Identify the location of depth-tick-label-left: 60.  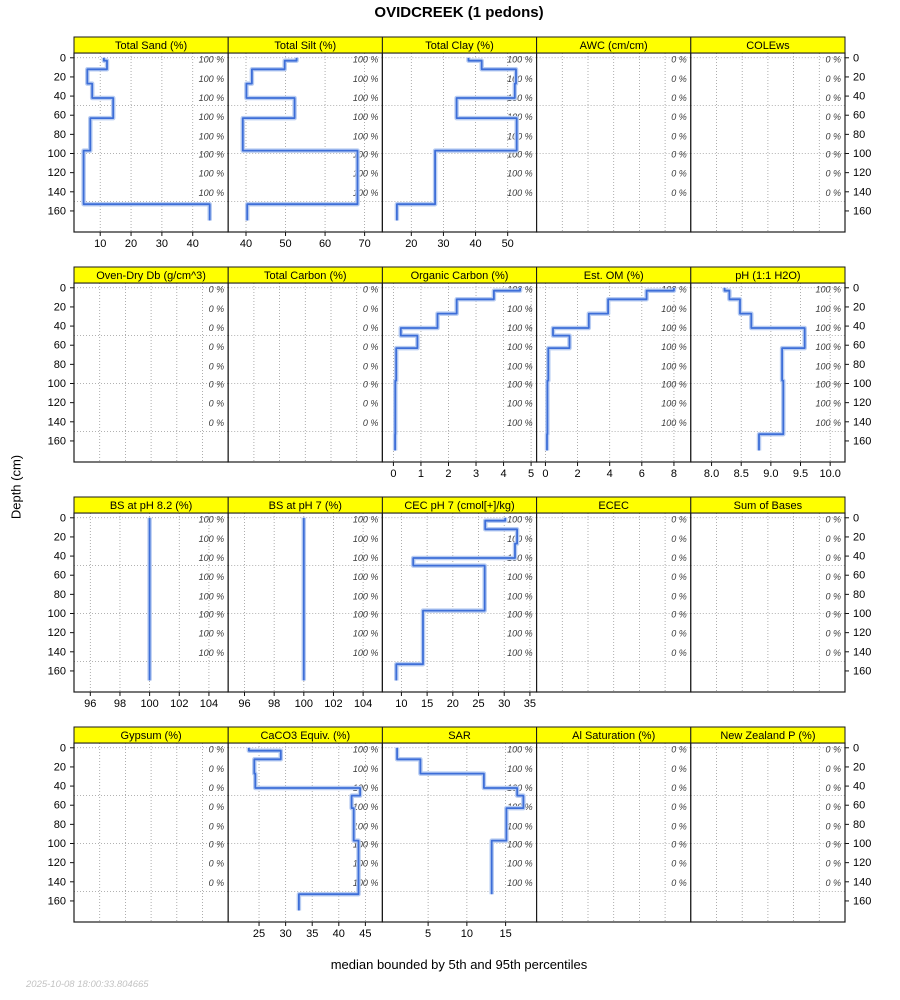
(60, 346).